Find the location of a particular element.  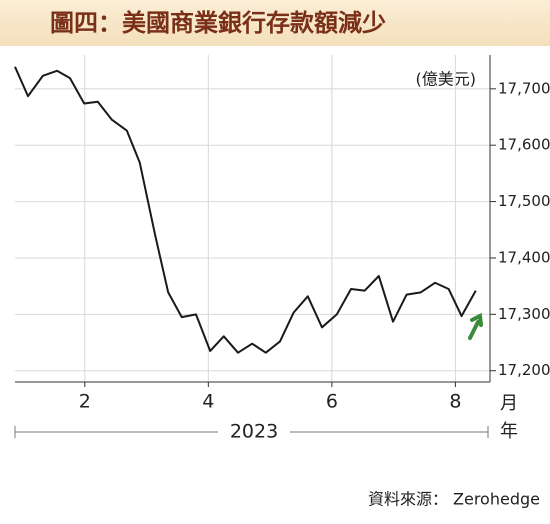

y-tick-label: 17,500 is located at coordinates (524, 201).